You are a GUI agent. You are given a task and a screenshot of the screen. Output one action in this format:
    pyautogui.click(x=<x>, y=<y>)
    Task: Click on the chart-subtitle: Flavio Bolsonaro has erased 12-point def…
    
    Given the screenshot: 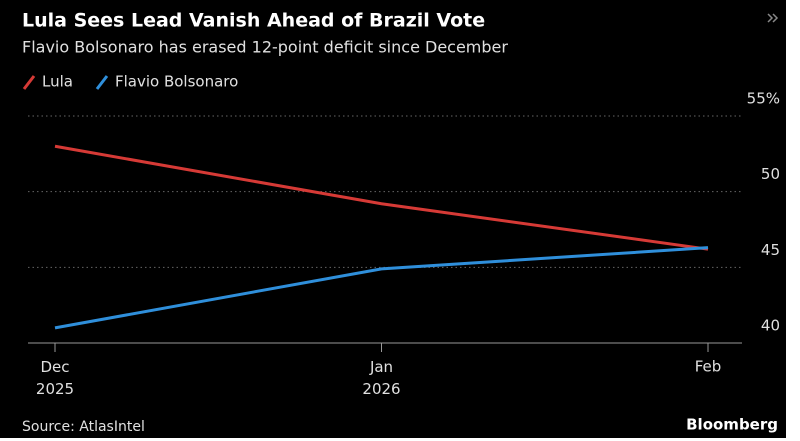 What is the action you would take?
    pyautogui.click(x=265, y=47)
    